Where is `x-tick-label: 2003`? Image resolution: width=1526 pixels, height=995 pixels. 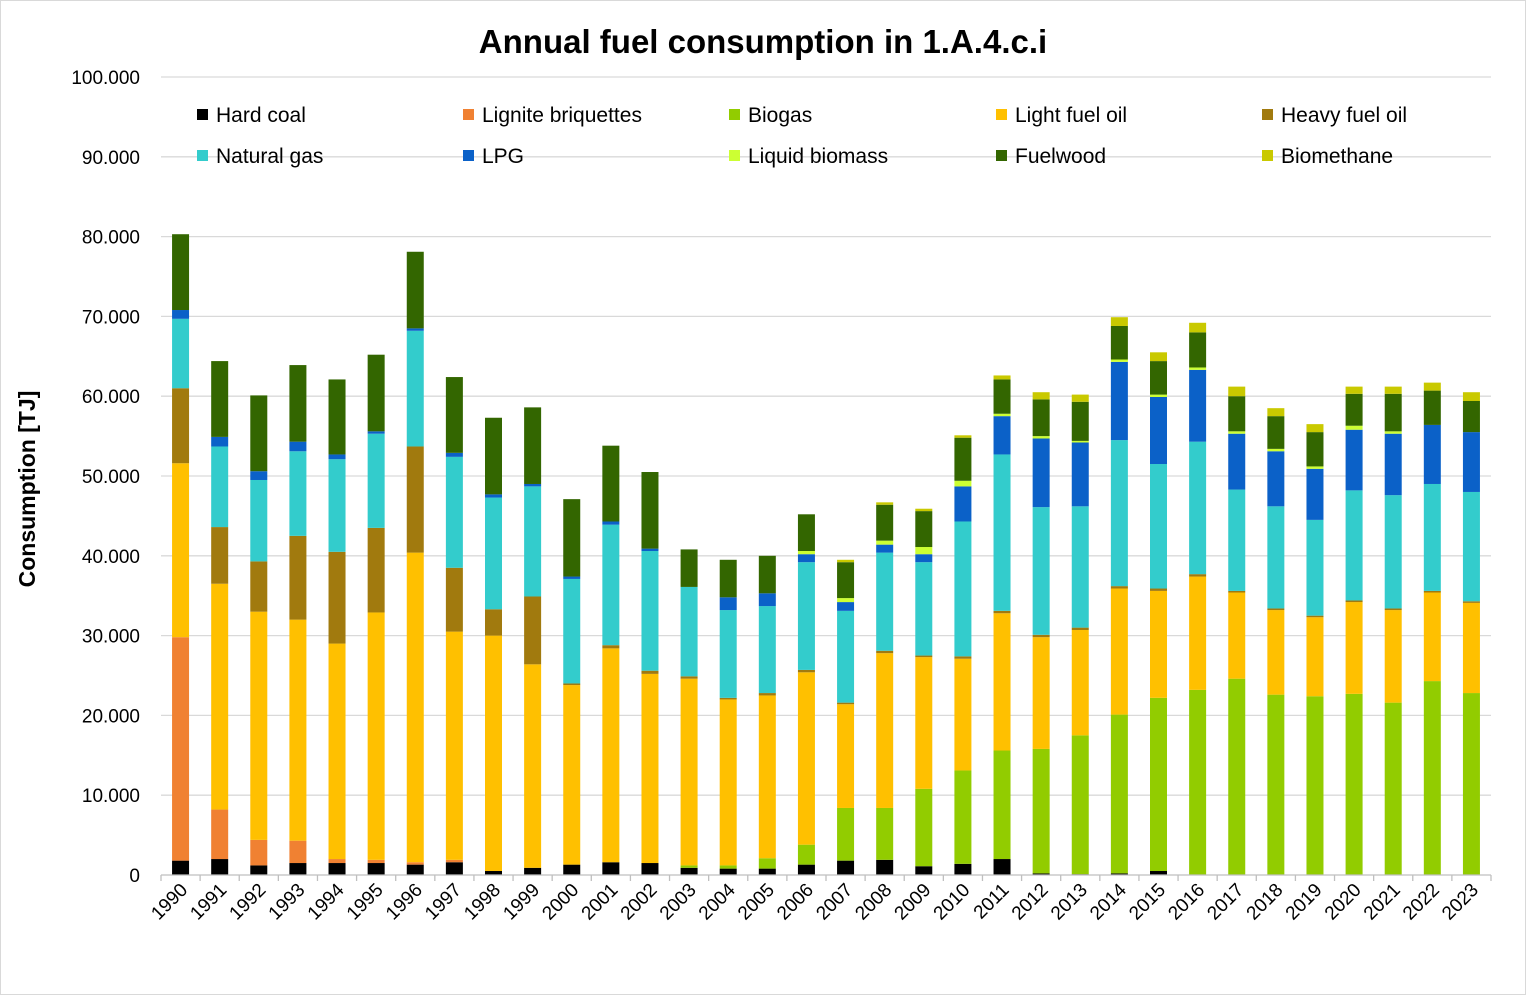 x-tick-label: 2003 is located at coordinates (678, 902).